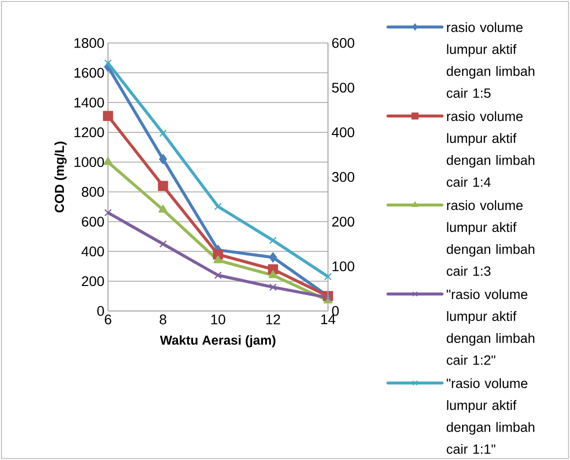  What do you see at coordinates (328, 319) in the screenshot?
I see `x-tick-label: 14` at bounding box center [328, 319].